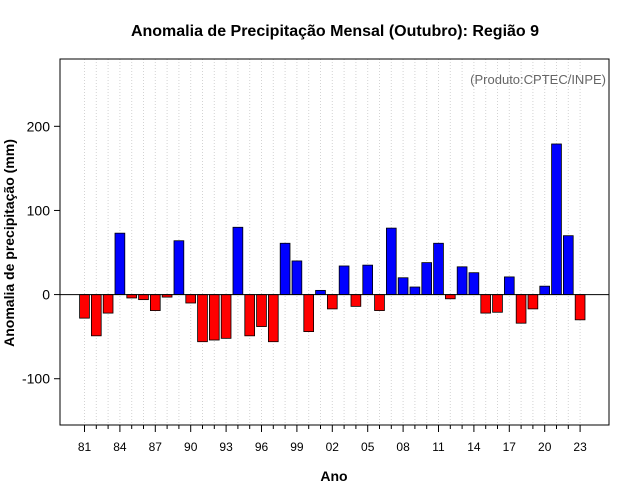 This screenshot has width=640, height=500. I want to click on bar-2006, so click(379, 302).